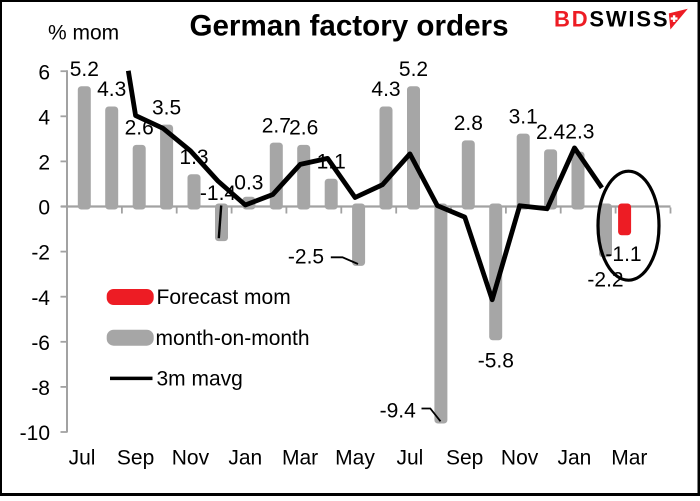 The height and width of the screenshot is (501, 700). What do you see at coordinates (224, 297) in the screenshot?
I see `svg-text: Forecast mom` at bounding box center [224, 297].